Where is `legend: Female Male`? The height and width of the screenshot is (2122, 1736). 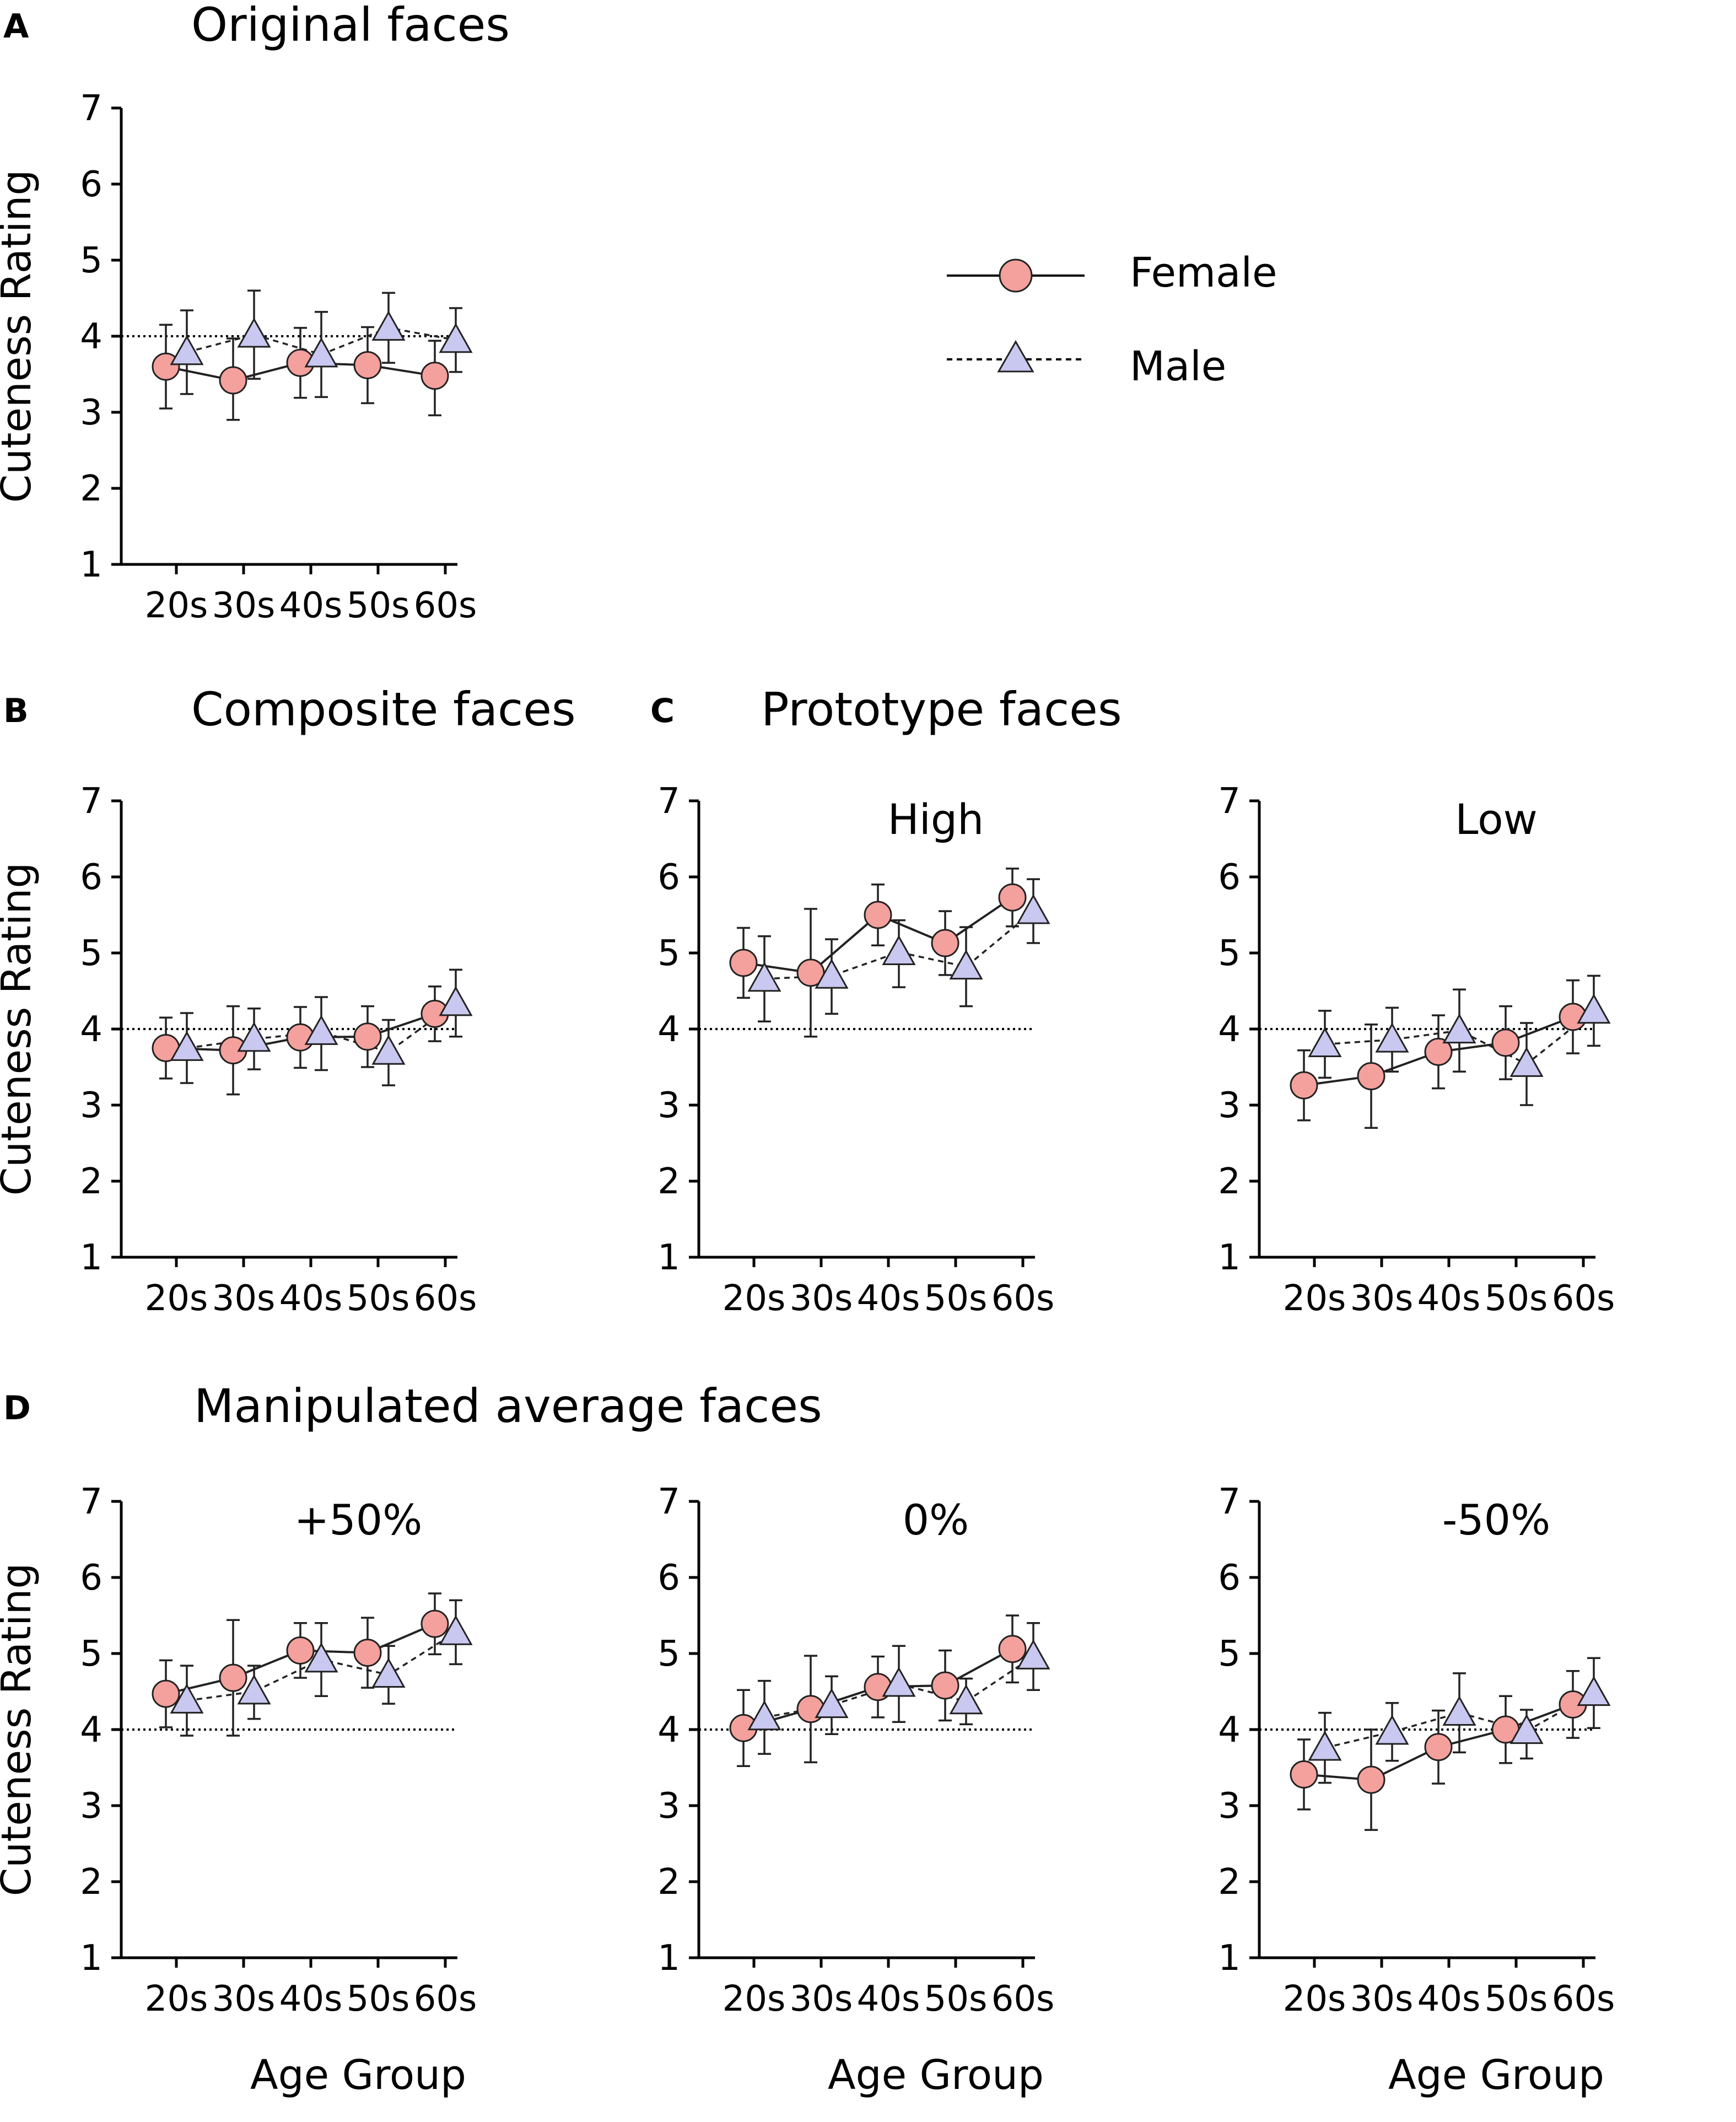
legend: Female Male is located at coordinates (1112, 320).